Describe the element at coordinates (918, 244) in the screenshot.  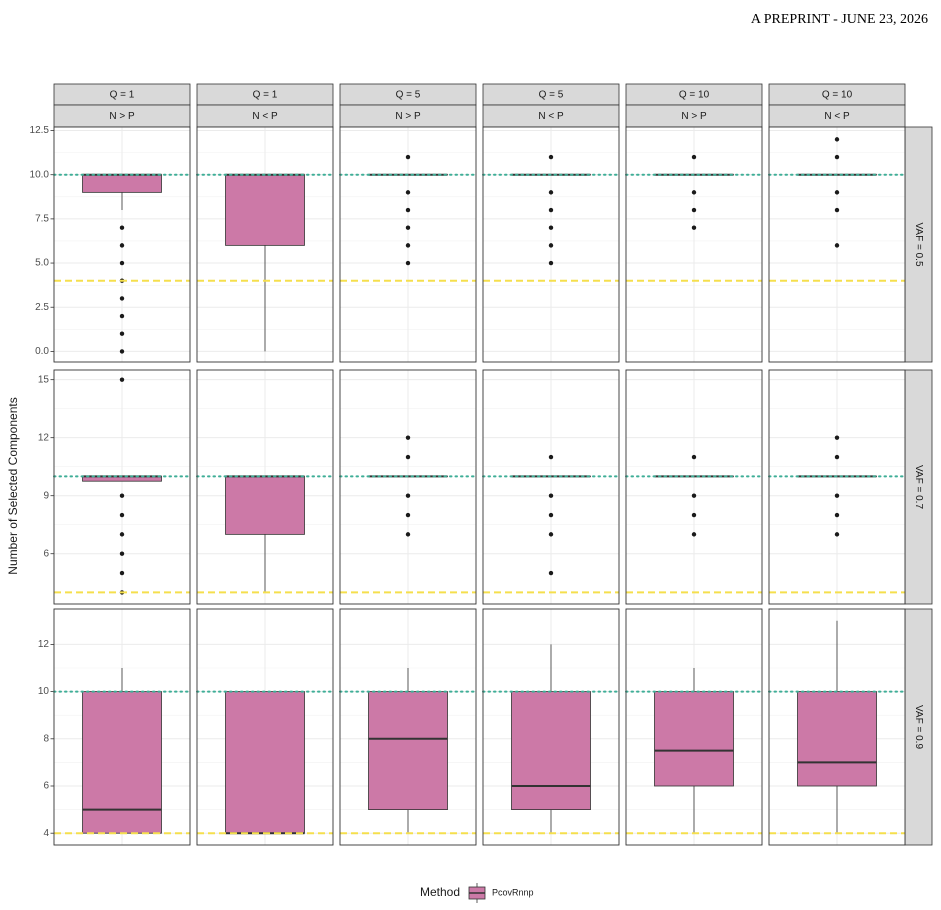
I see `row-strip-label: VAF = 0.5` at that location.